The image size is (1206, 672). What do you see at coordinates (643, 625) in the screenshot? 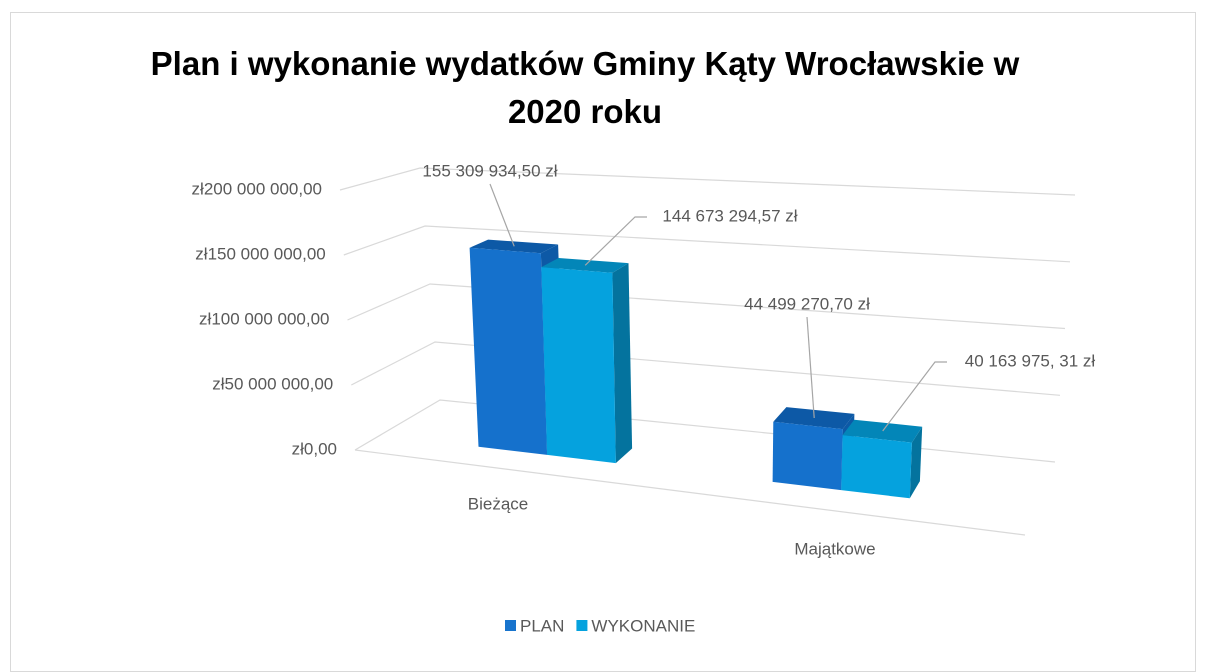
I see `legend-label: WYKONANIE` at bounding box center [643, 625].